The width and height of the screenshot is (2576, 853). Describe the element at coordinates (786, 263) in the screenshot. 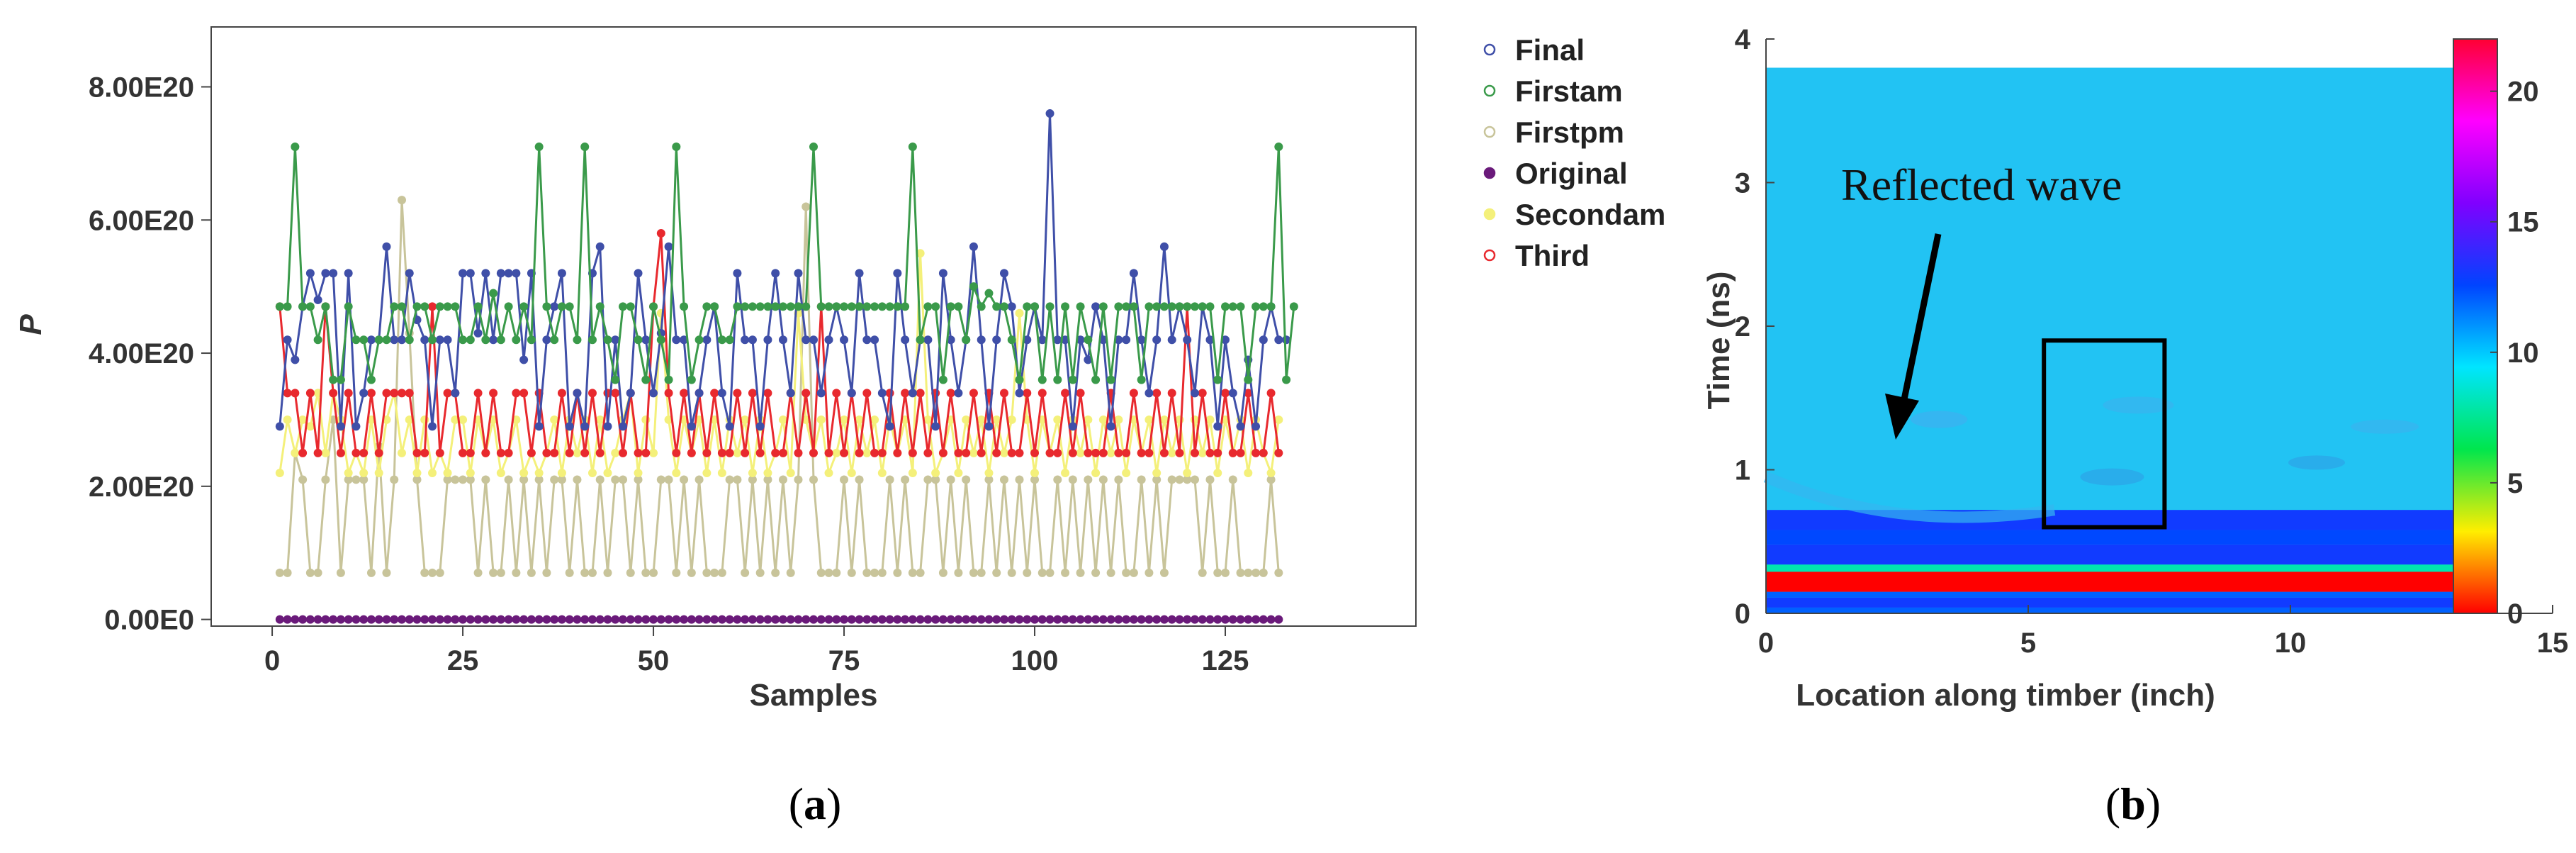

I see `series-firstam` at that location.